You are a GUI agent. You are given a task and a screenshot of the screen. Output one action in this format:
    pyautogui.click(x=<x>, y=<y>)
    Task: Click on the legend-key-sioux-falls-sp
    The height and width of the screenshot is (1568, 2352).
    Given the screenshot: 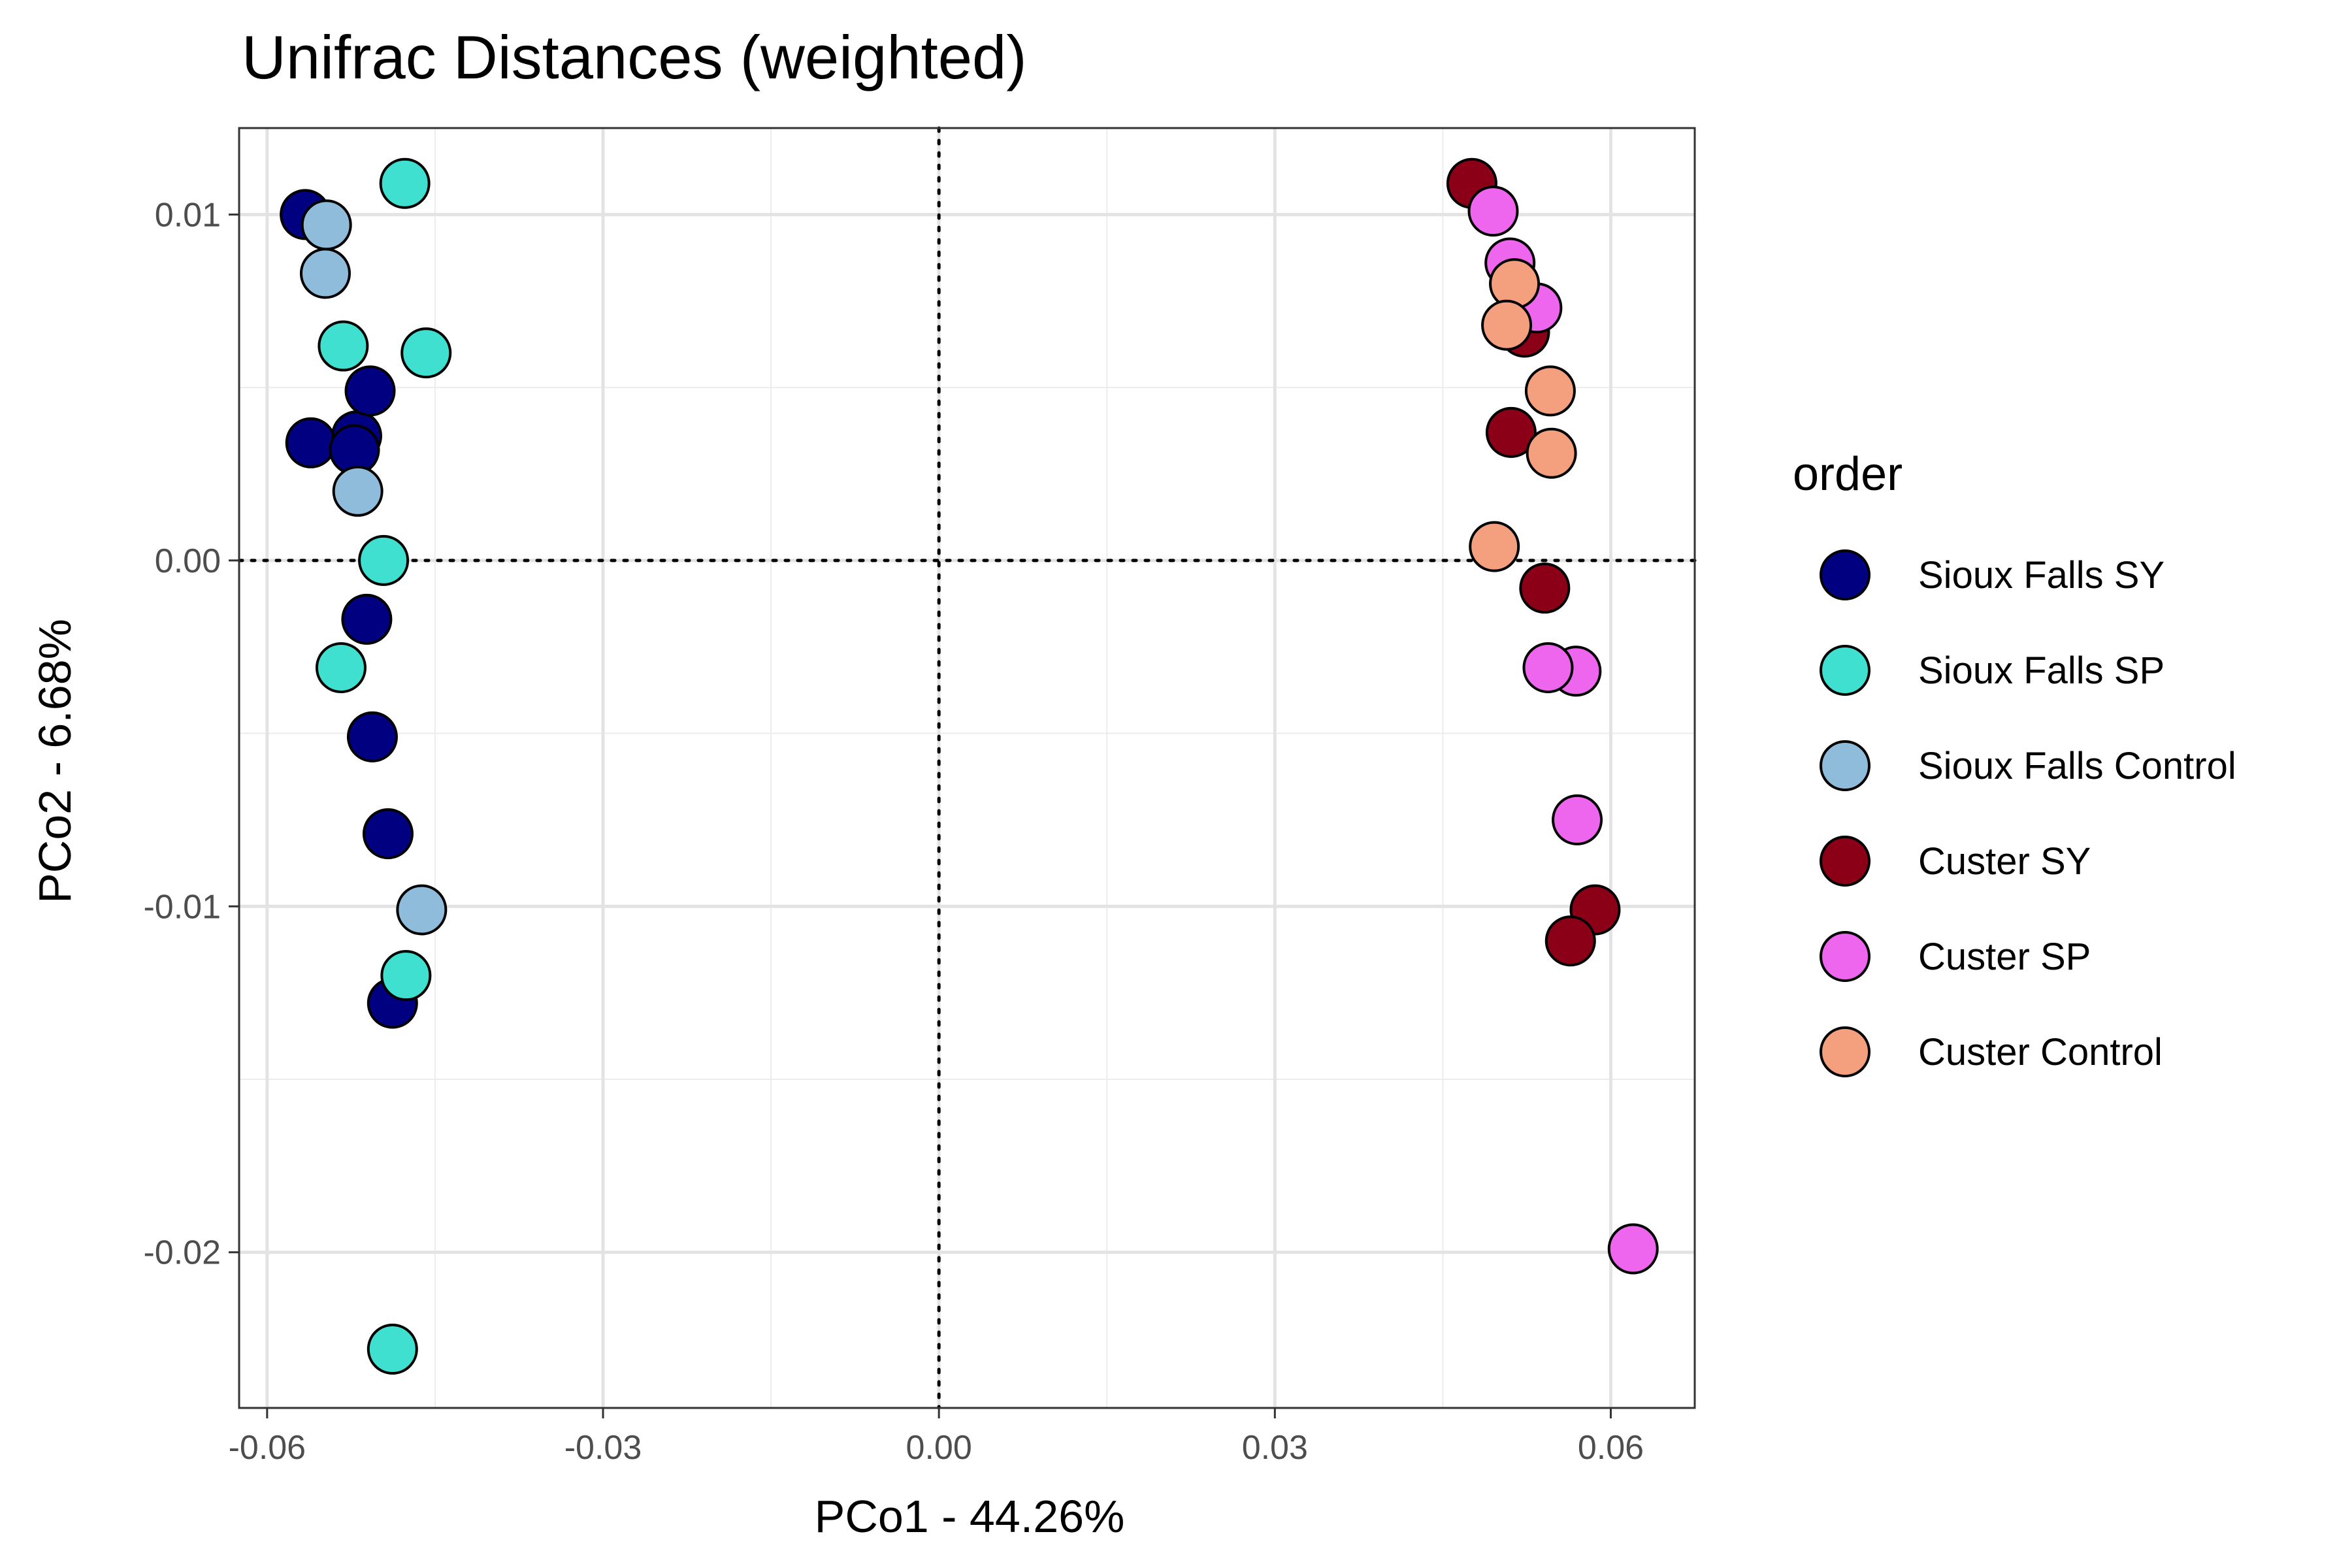 What is the action you would take?
    pyautogui.click(x=1845, y=670)
    